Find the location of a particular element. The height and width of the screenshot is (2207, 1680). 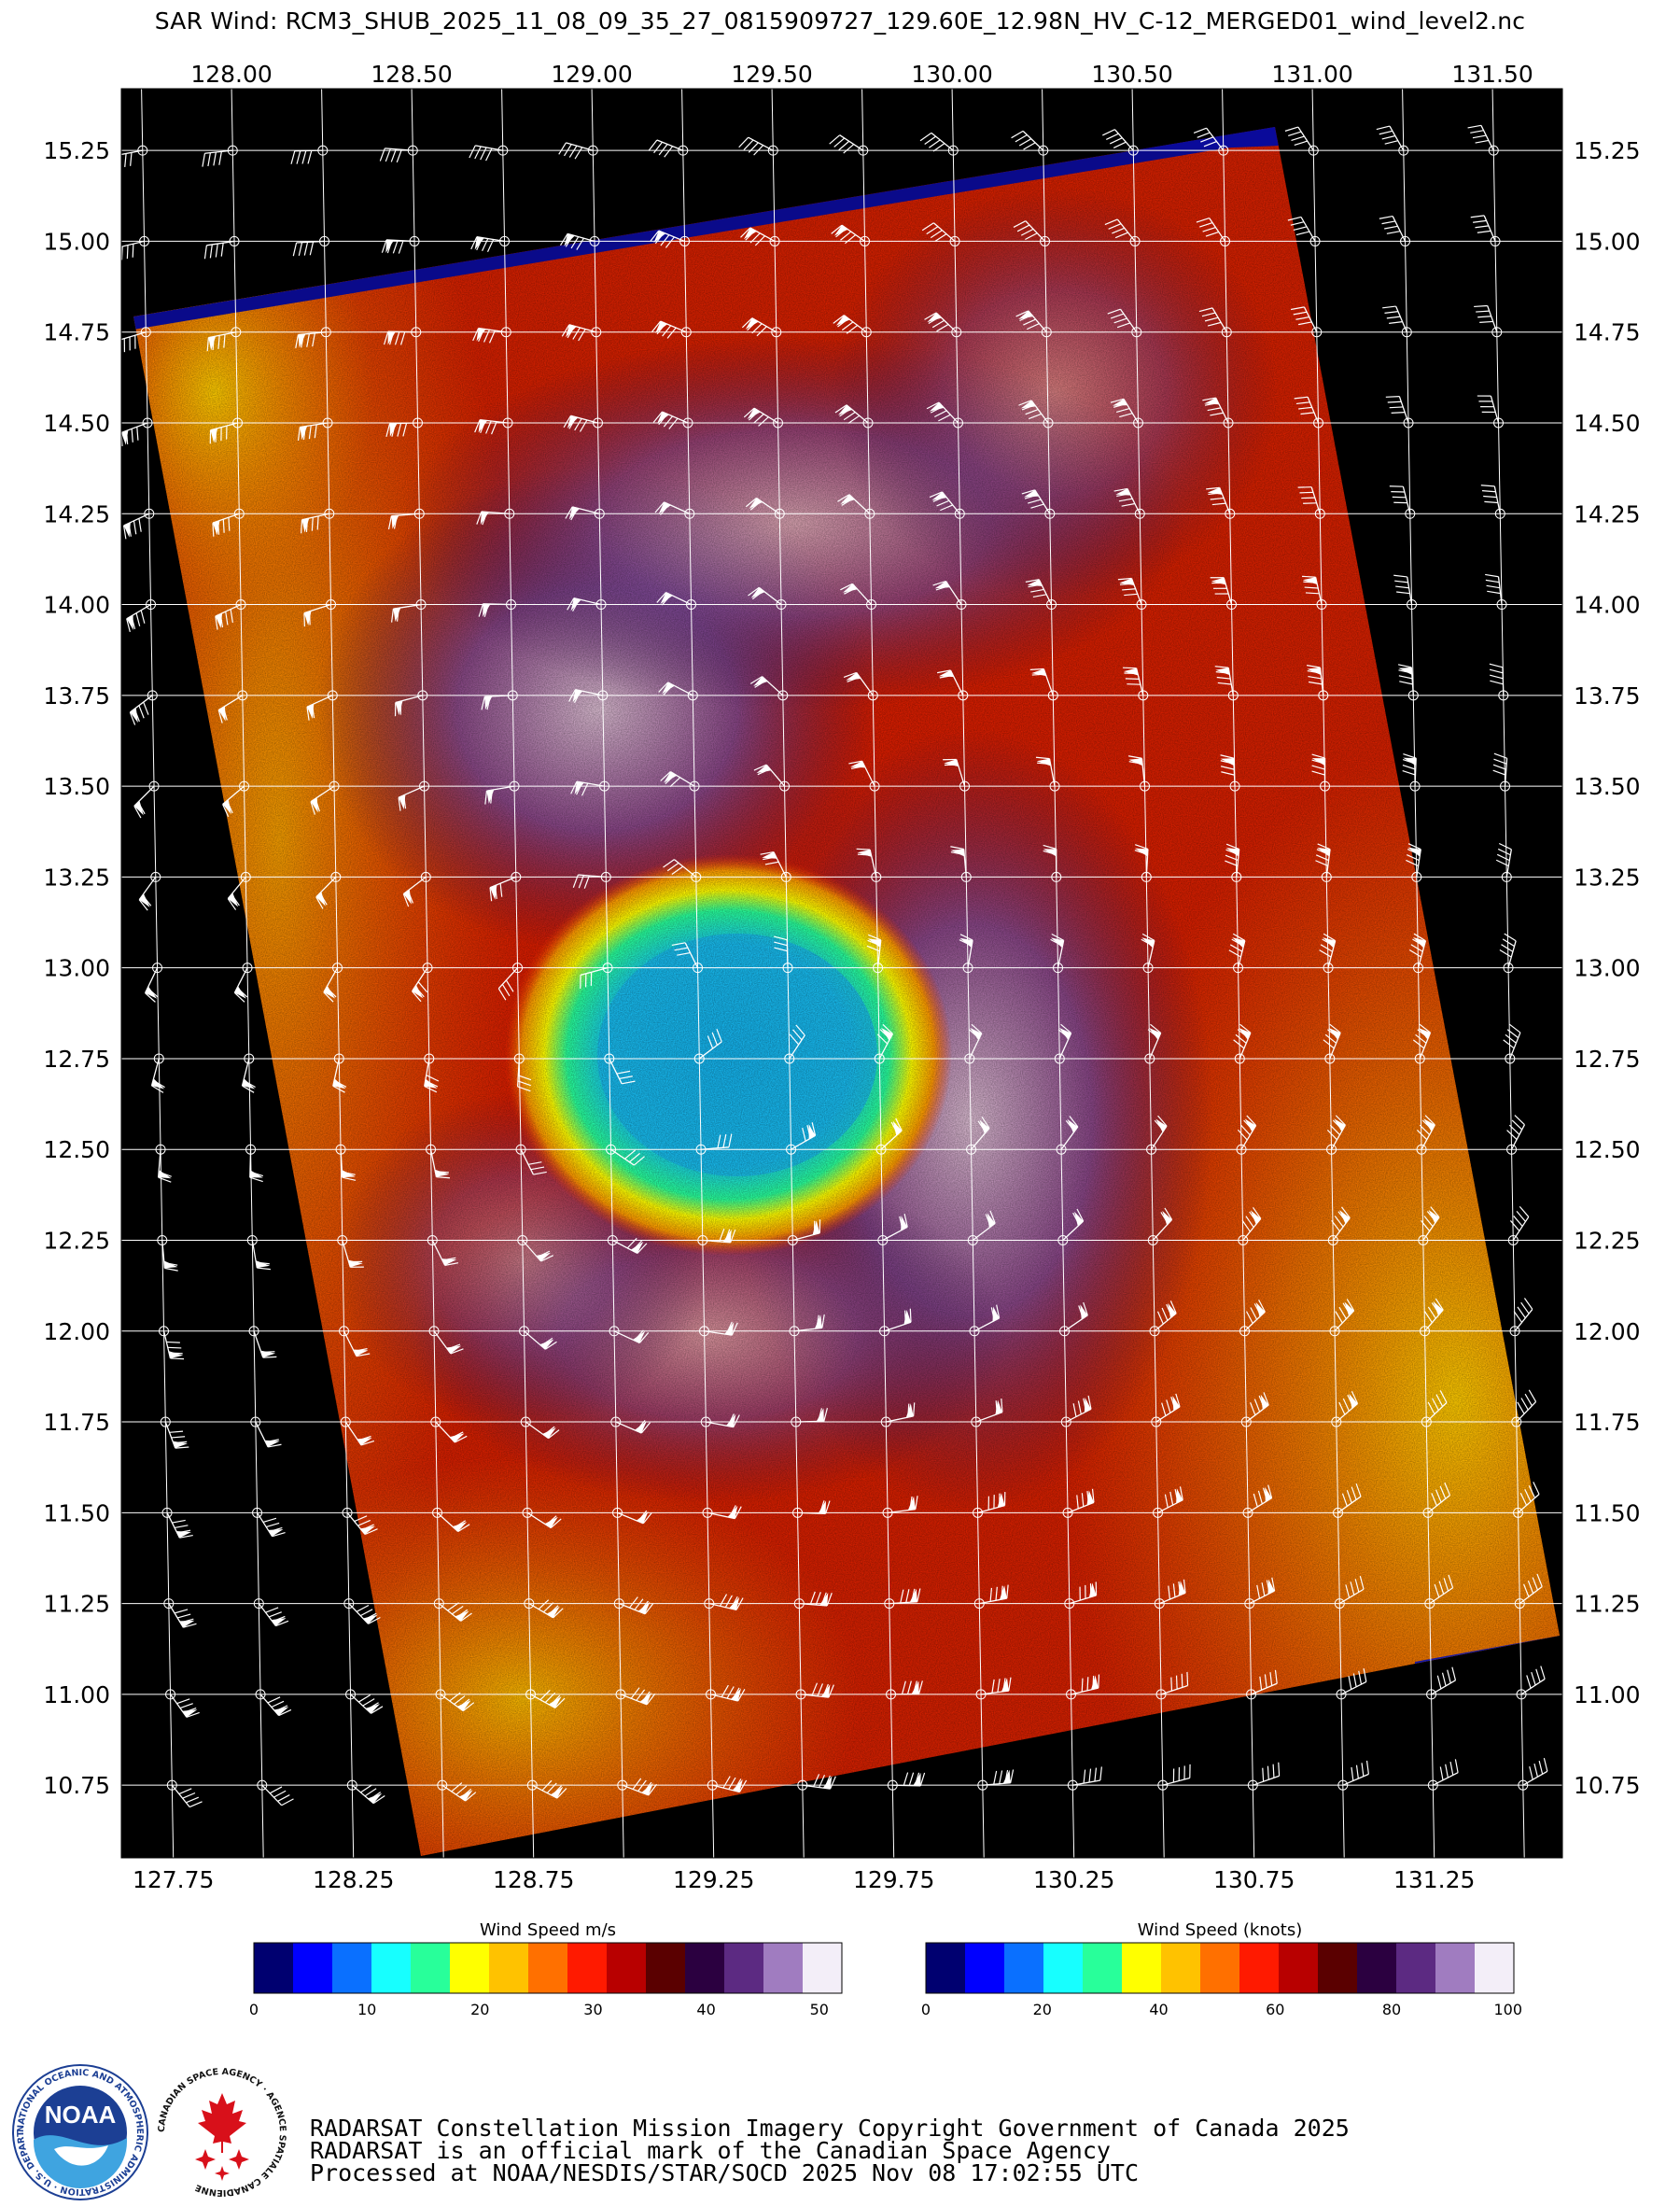

top-lon-tick-label: 130.00 is located at coordinates (951, 74).